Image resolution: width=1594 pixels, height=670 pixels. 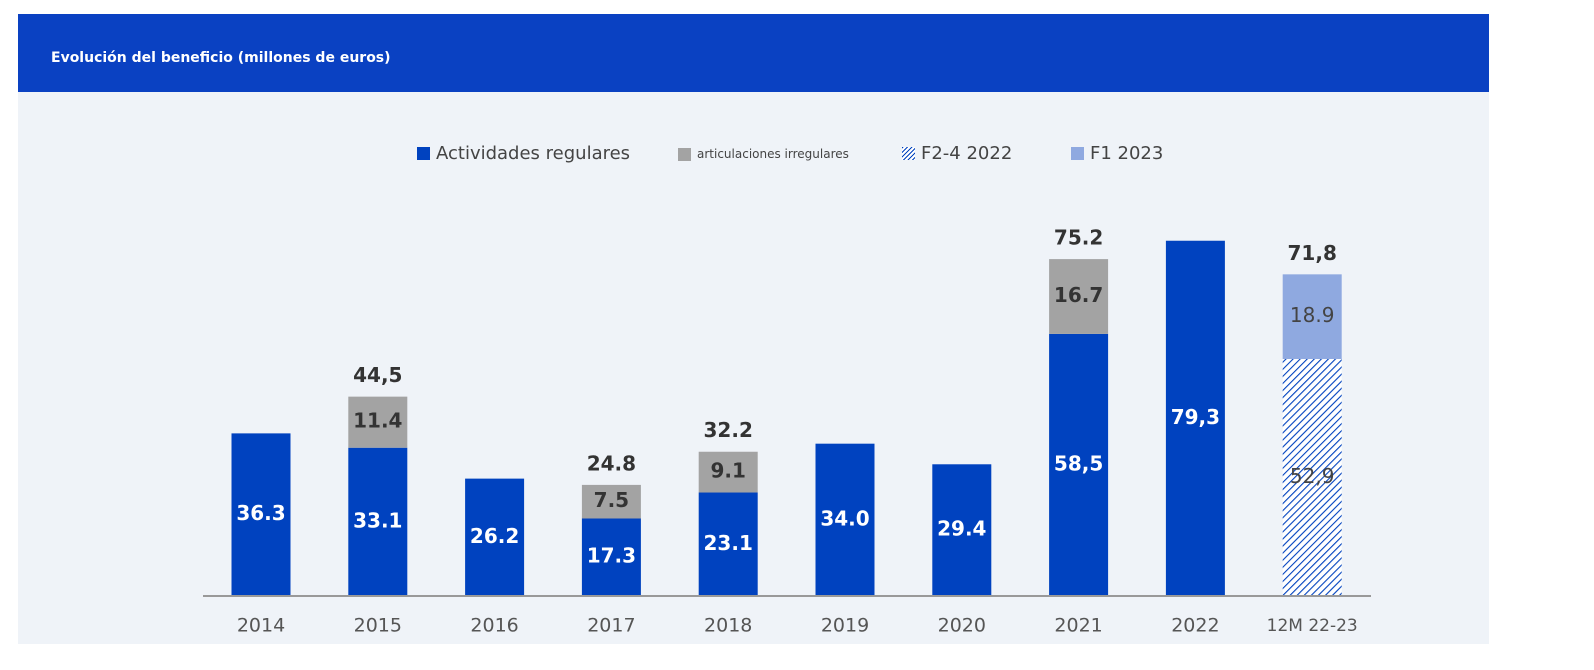 What do you see at coordinates (728, 430) in the screenshot?
I see `bar-total-label: 32.2` at bounding box center [728, 430].